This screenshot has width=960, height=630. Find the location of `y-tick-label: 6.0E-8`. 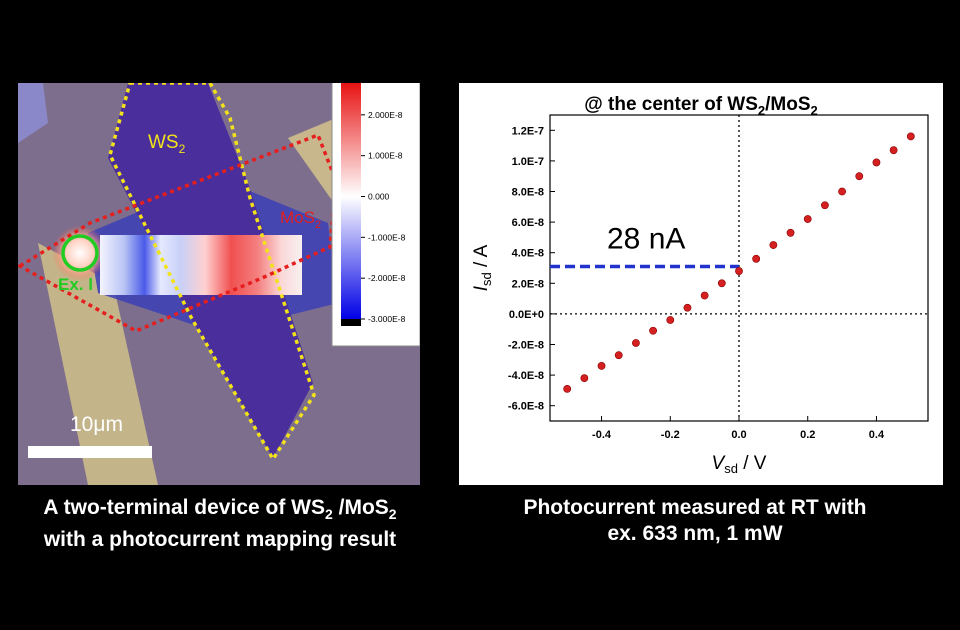

y-tick-label: 6.0E-8 is located at coordinates (528, 223).